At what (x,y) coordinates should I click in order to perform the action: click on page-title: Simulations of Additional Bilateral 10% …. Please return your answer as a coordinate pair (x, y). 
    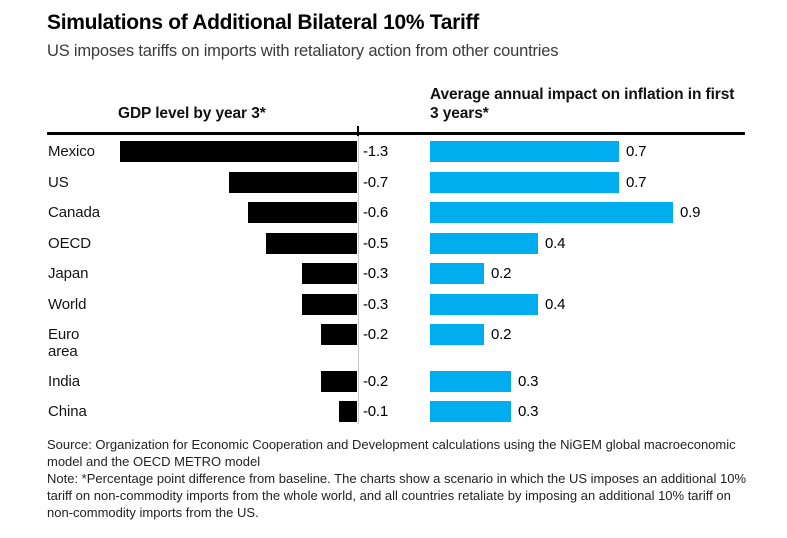
    Looking at the image, I should click on (263, 22).